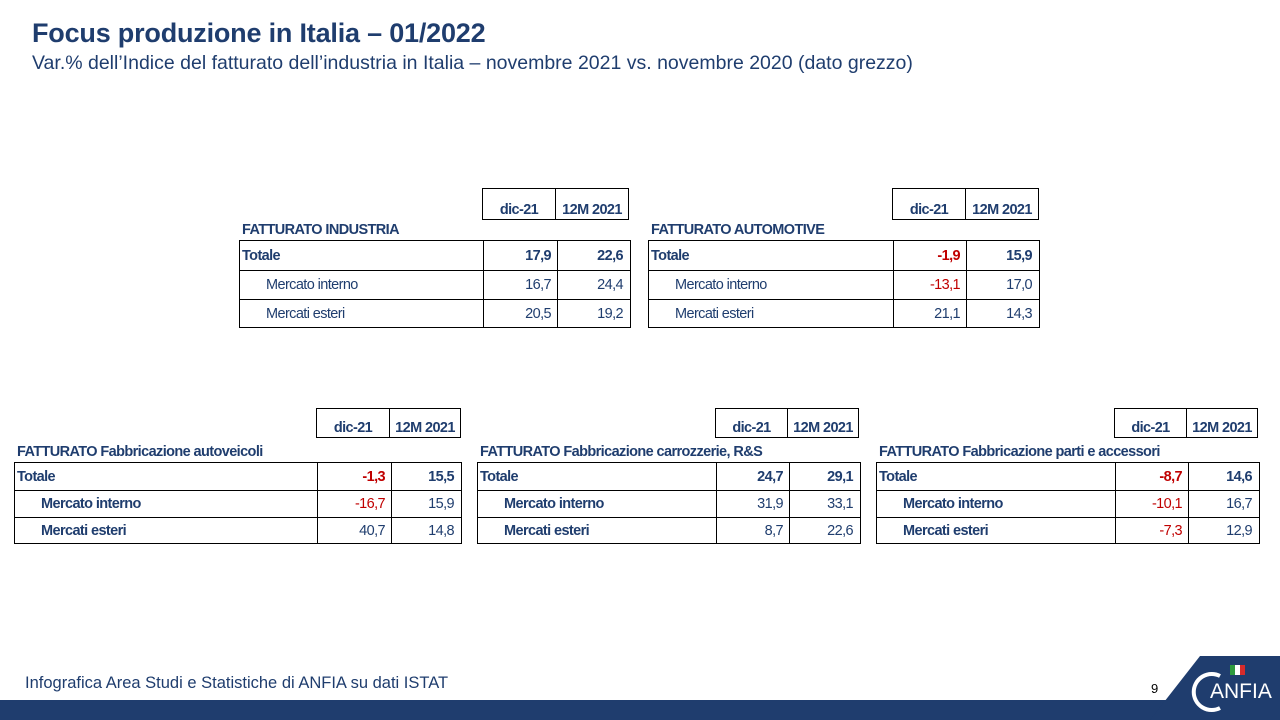  I want to click on table-row: Totale -1,9 15,9, so click(844, 255).